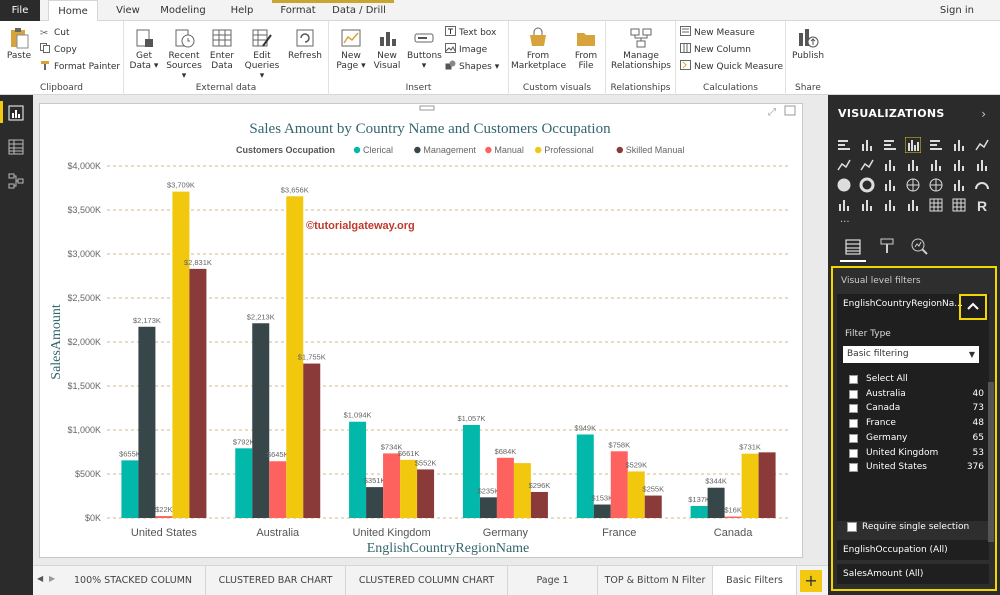 This screenshot has width=1000, height=595. I want to click on page-tab-100-stacked-column: 100% STACKED COLUMN, so click(133, 580).